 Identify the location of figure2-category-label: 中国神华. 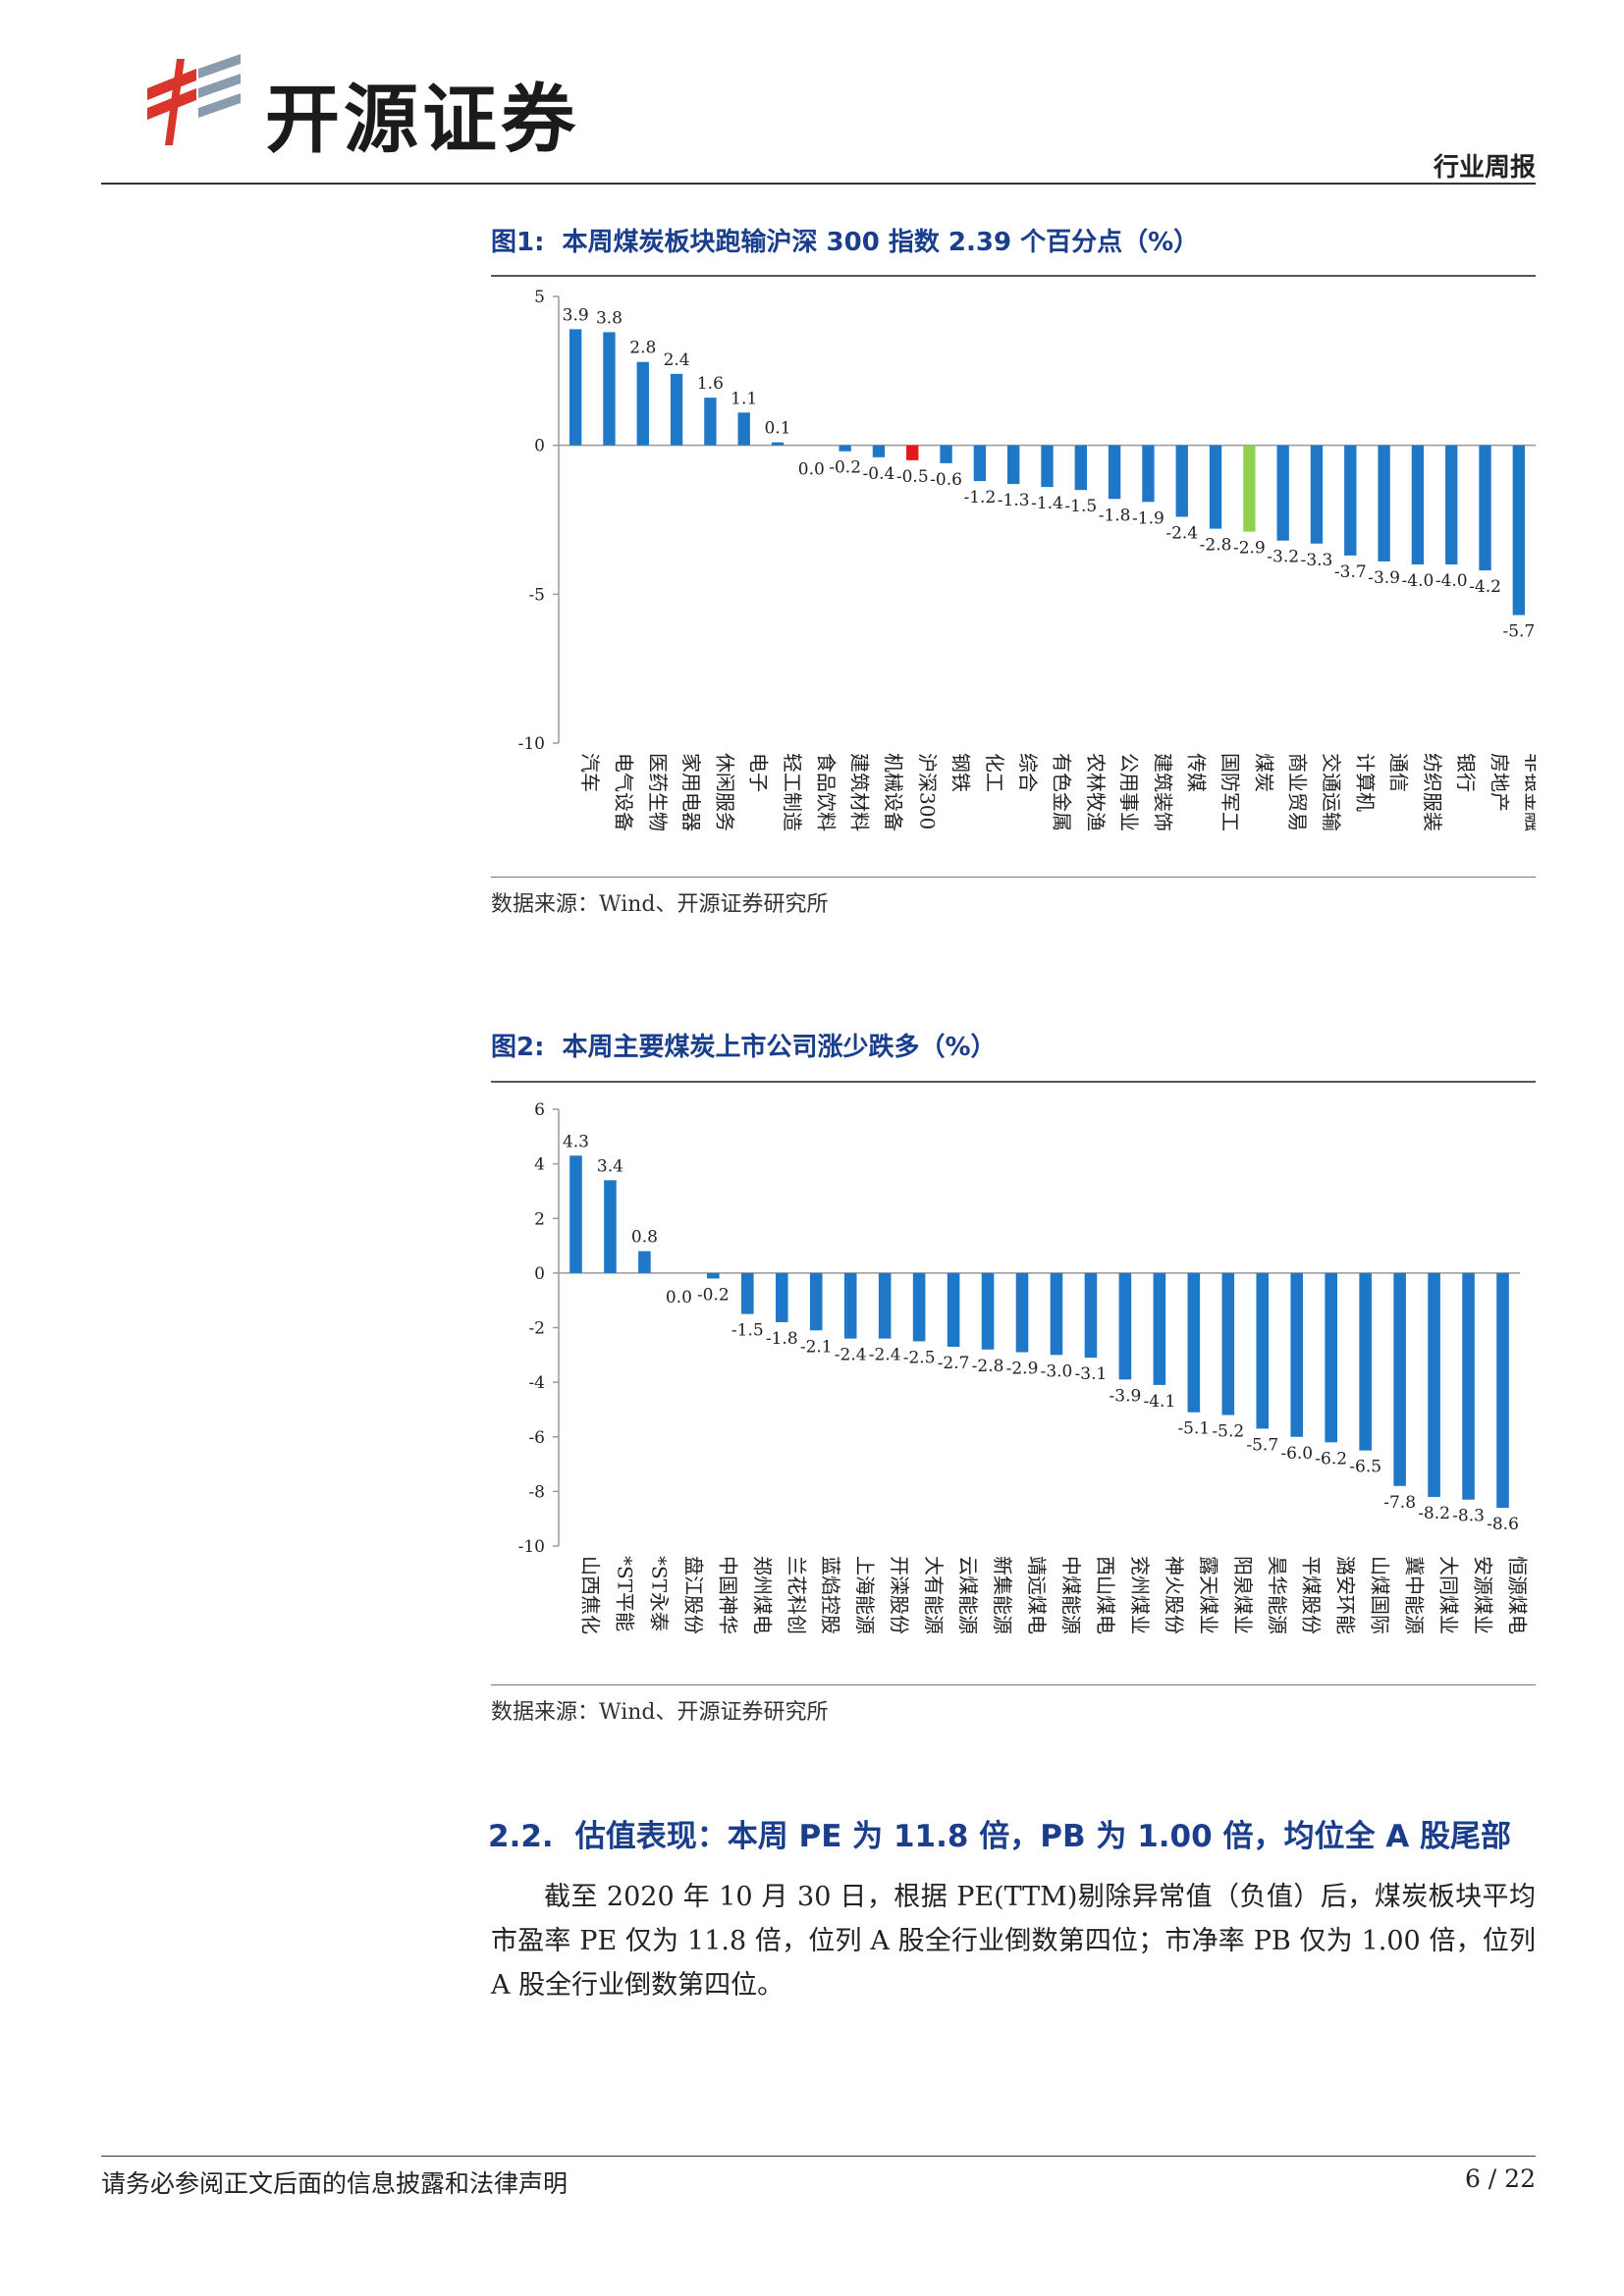
(727, 1595).